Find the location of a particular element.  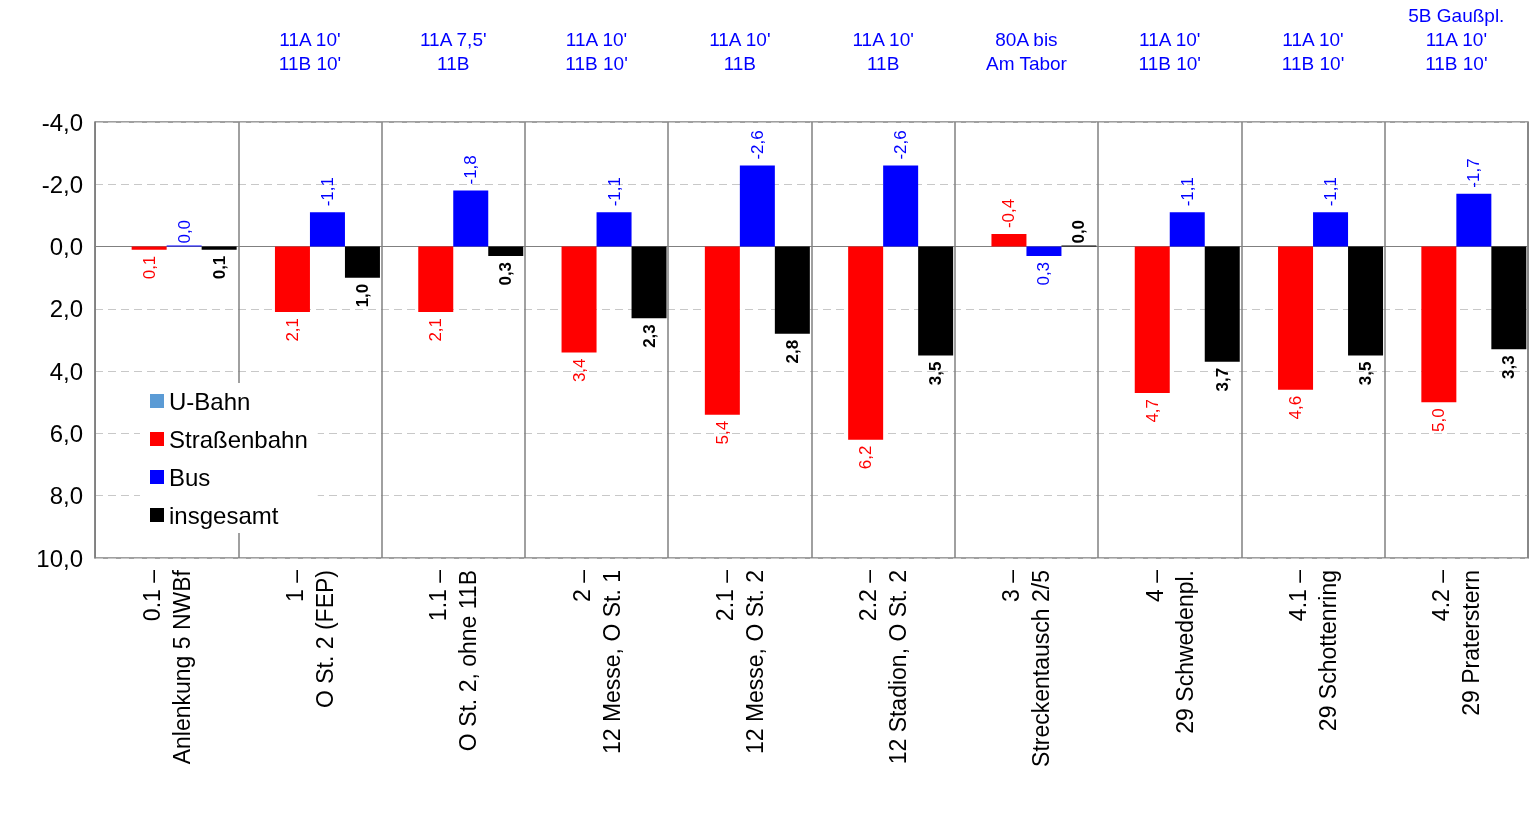

data-label: 4,7 is located at coordinates (1152, 410).